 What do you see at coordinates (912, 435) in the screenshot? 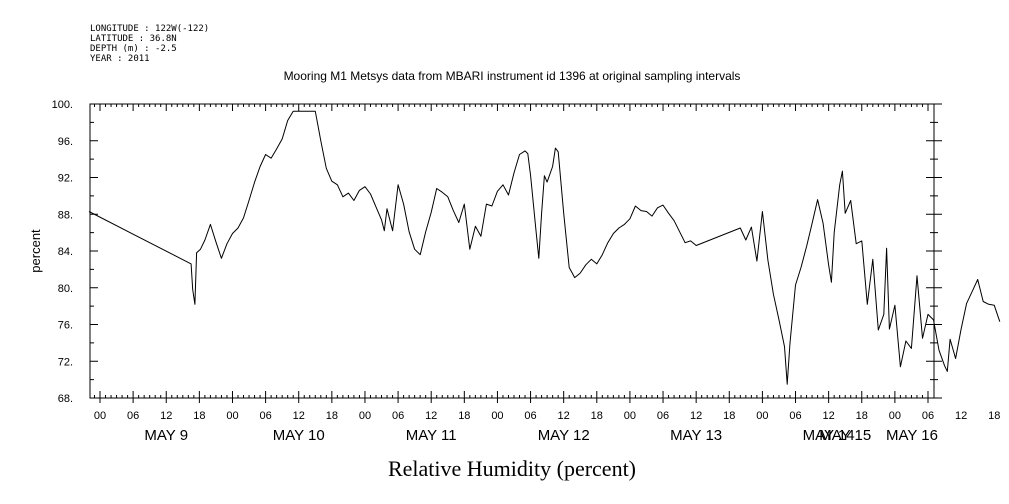
I see `x-day-label: MAY 16` at bounding box center [912, 435].